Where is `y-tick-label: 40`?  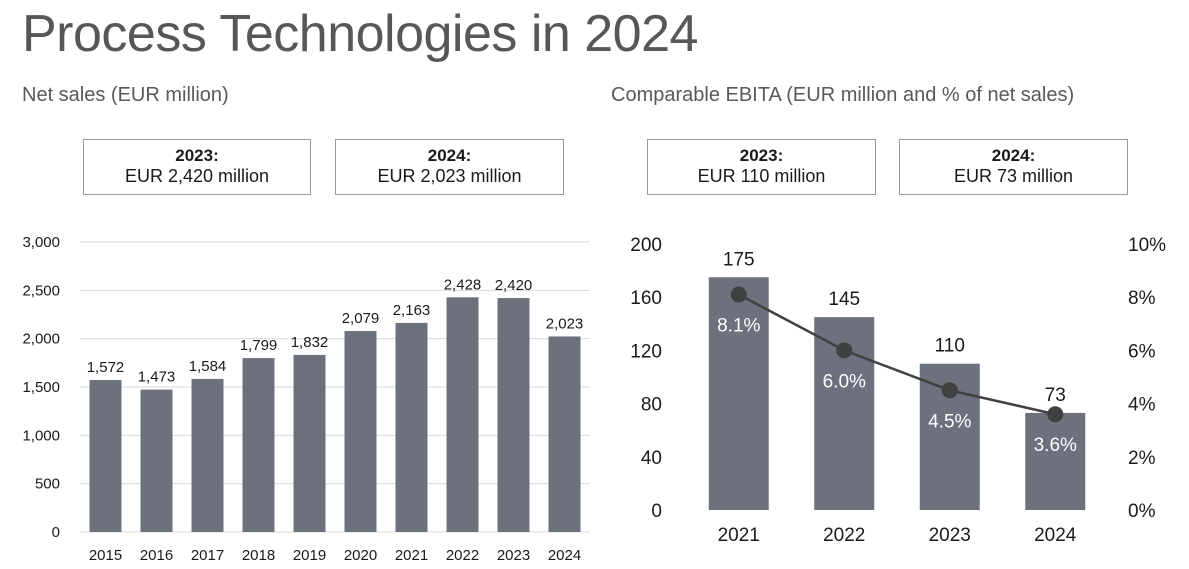
y-tick-label: 40 is located at coordinates (651, 458).